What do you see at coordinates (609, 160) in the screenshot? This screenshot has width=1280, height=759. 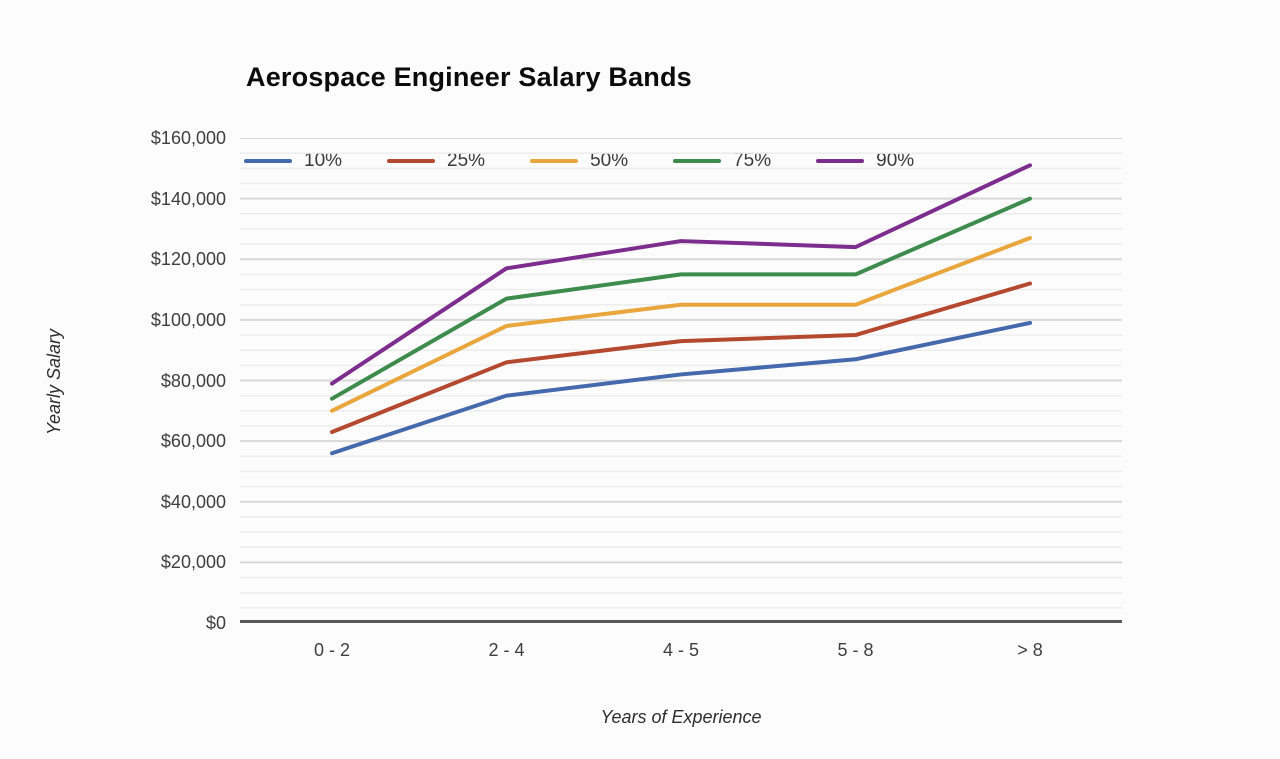 I see `legend-label: 50%` at bounding box center [609, 160].